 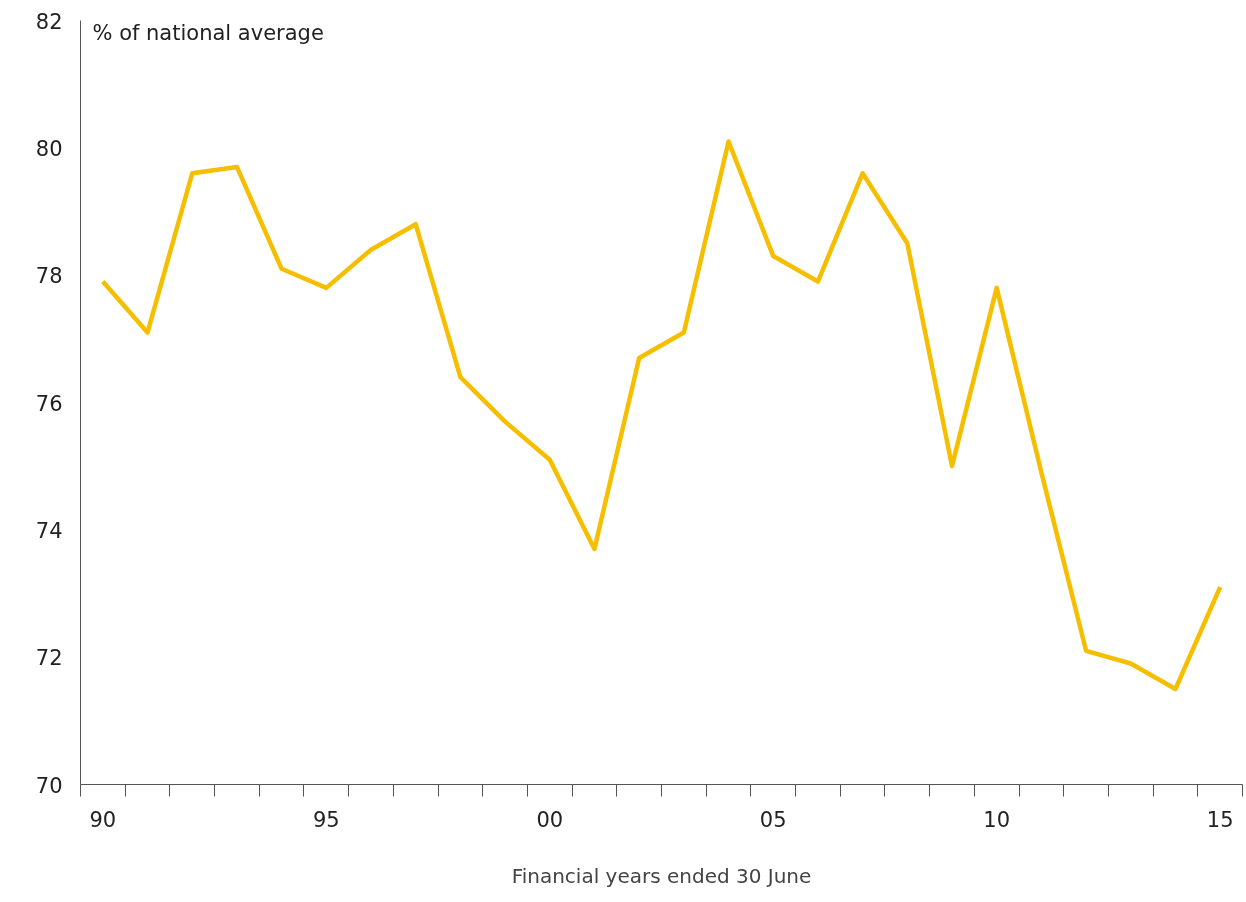 What do you see at coordinates (997, 819) in the screenshot?
I see `x-tick-label: 10` at bounding box center [997, 819].